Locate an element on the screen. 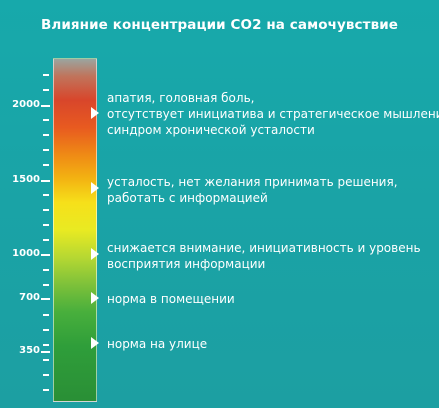 The image size is (439, 408). pointer-1500-icon is located at coordinates (95, 188).